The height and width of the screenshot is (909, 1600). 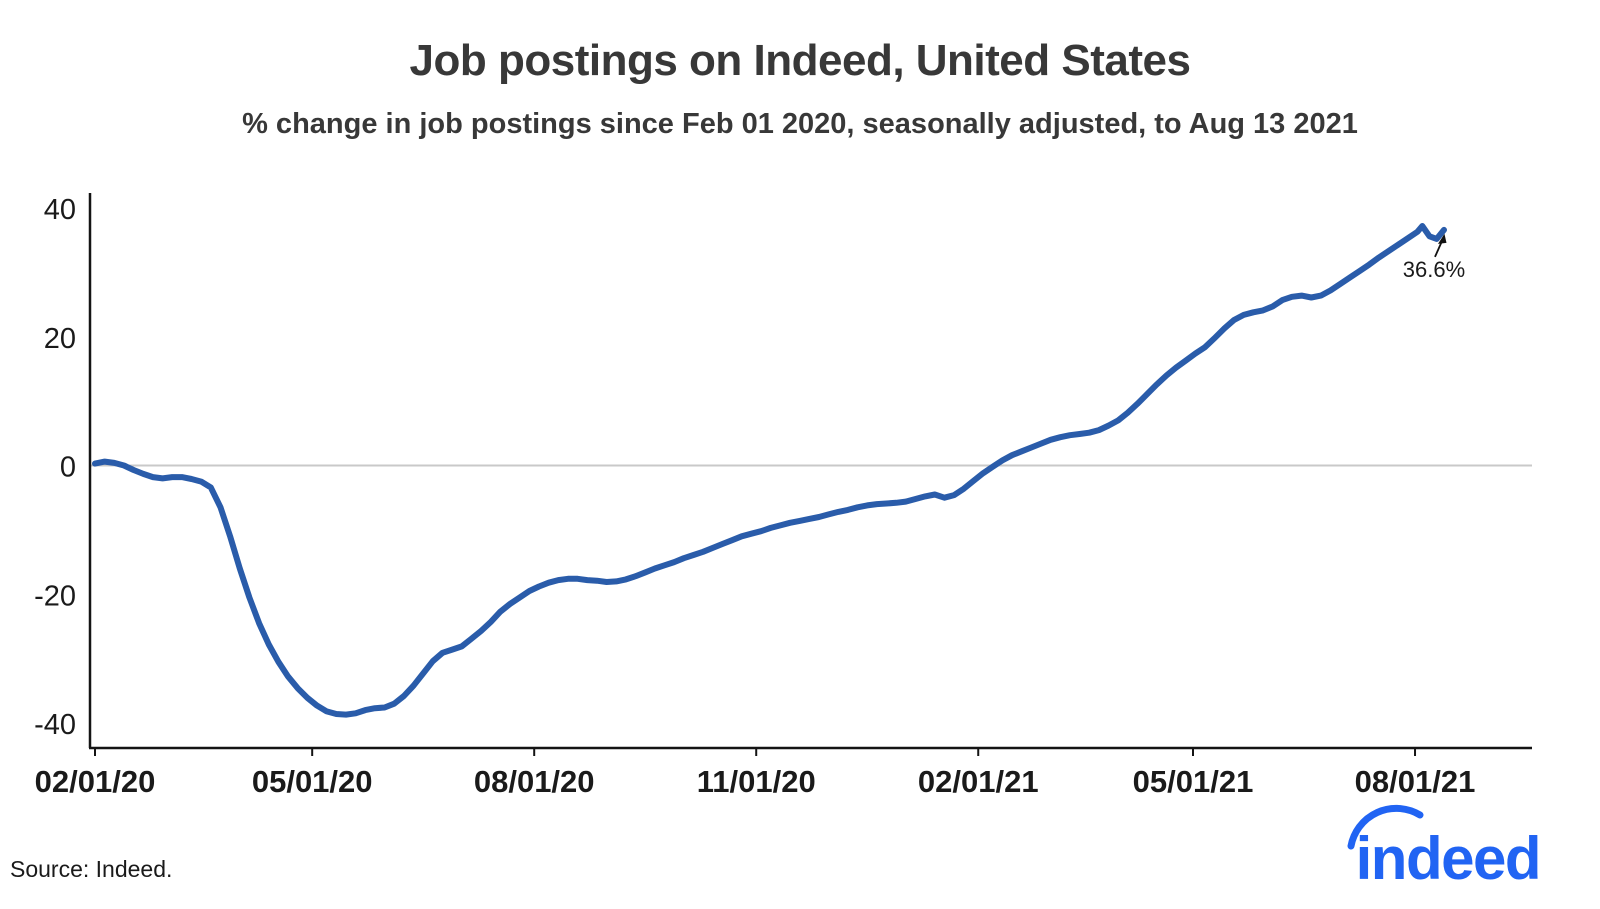 I want to click on chart-title: Job postings on Indeed, United States, so click(x=800, y=60).